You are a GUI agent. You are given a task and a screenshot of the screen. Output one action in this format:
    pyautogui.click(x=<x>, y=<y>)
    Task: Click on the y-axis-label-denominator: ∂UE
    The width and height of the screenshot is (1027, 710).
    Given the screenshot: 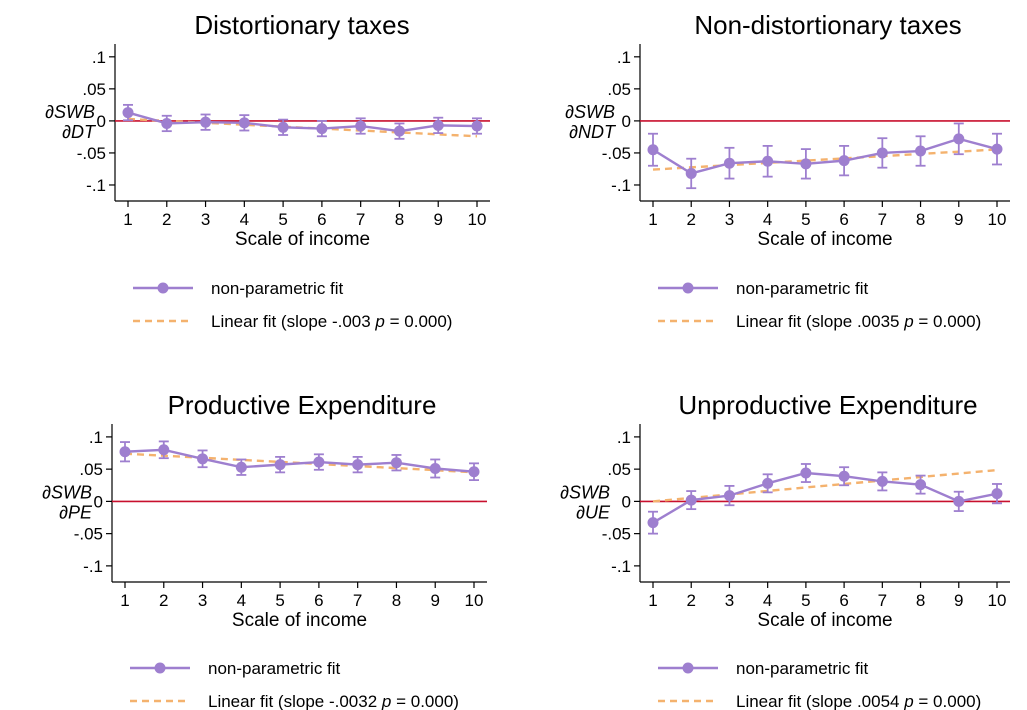 What is the action you would take?
    pyautogui.click(x=593, y=512)
    